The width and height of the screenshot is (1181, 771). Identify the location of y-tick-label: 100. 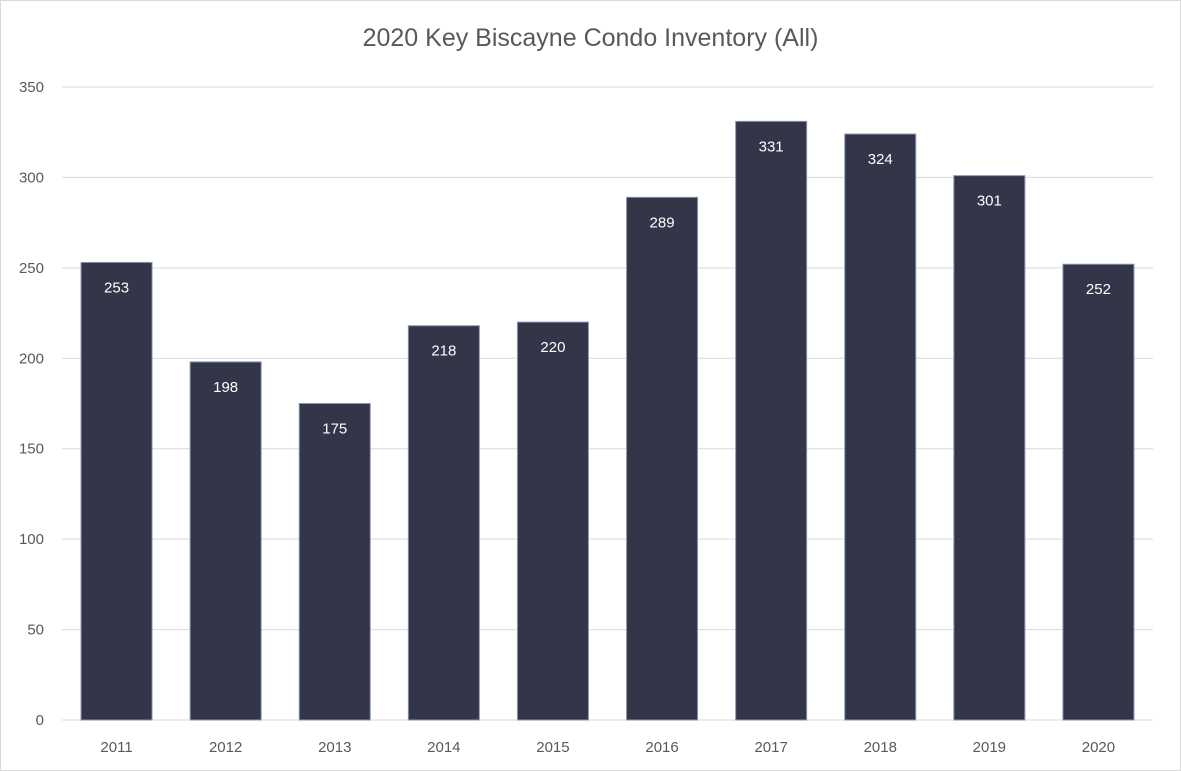
(31, 539).